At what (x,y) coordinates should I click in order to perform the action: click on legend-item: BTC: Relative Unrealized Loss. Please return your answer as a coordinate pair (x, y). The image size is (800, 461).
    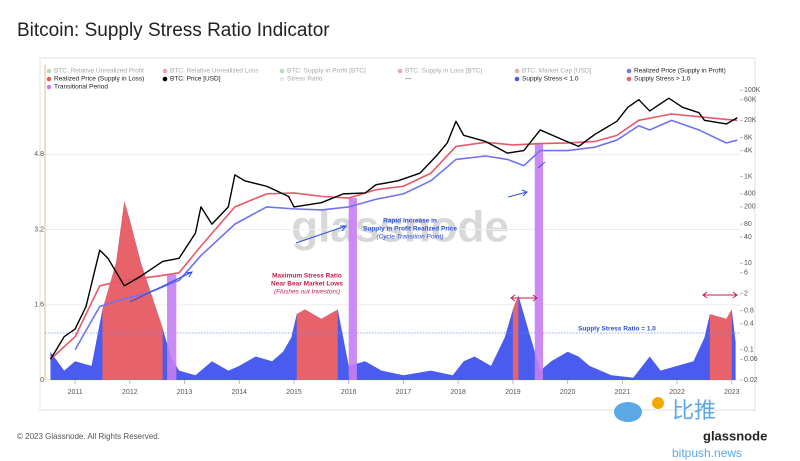
    Looking at the image, I should click on (210, 71).